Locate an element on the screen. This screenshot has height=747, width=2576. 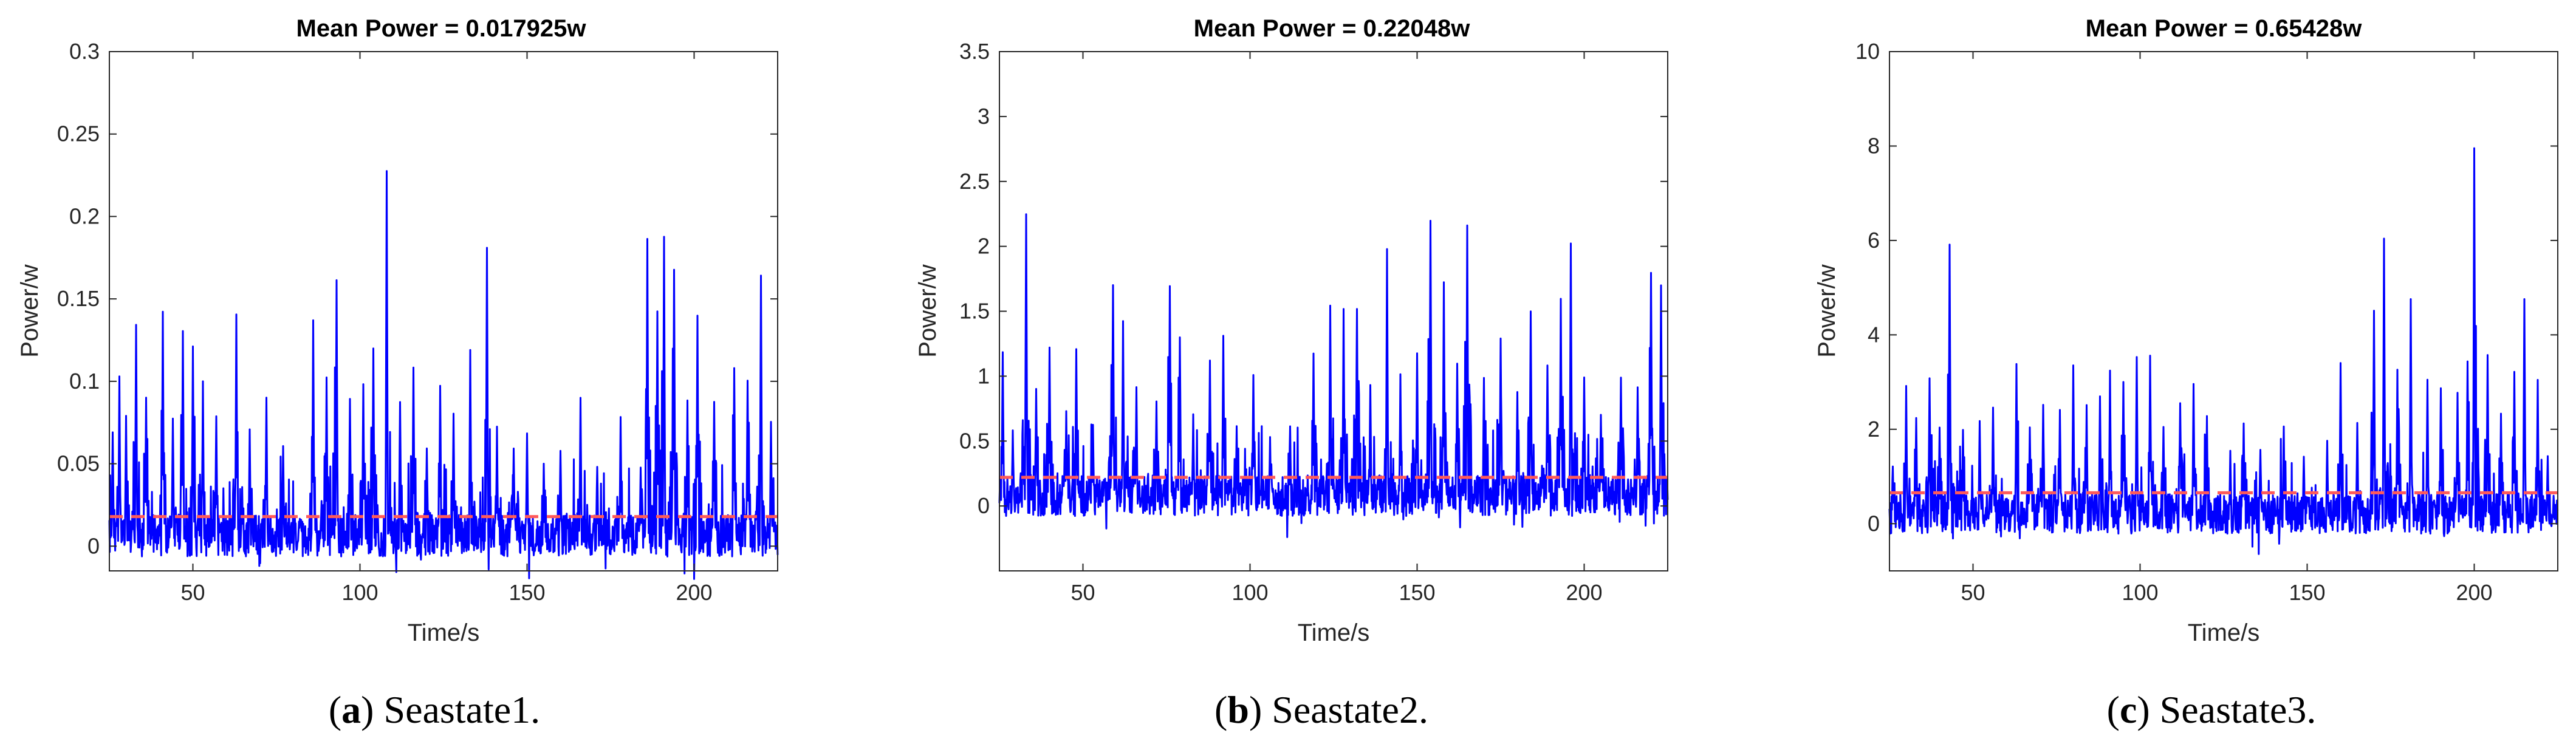
y-tick-label: 0.05 is located at coordinates (79, 463).